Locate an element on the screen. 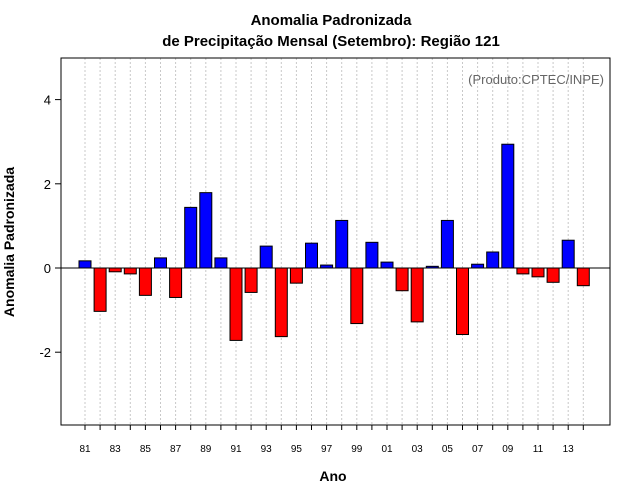 Image resolution: width=640 pixels, height=500 pixels. chart-title-line1: Anomalia Padronizada is located at coordinates (332, 20).